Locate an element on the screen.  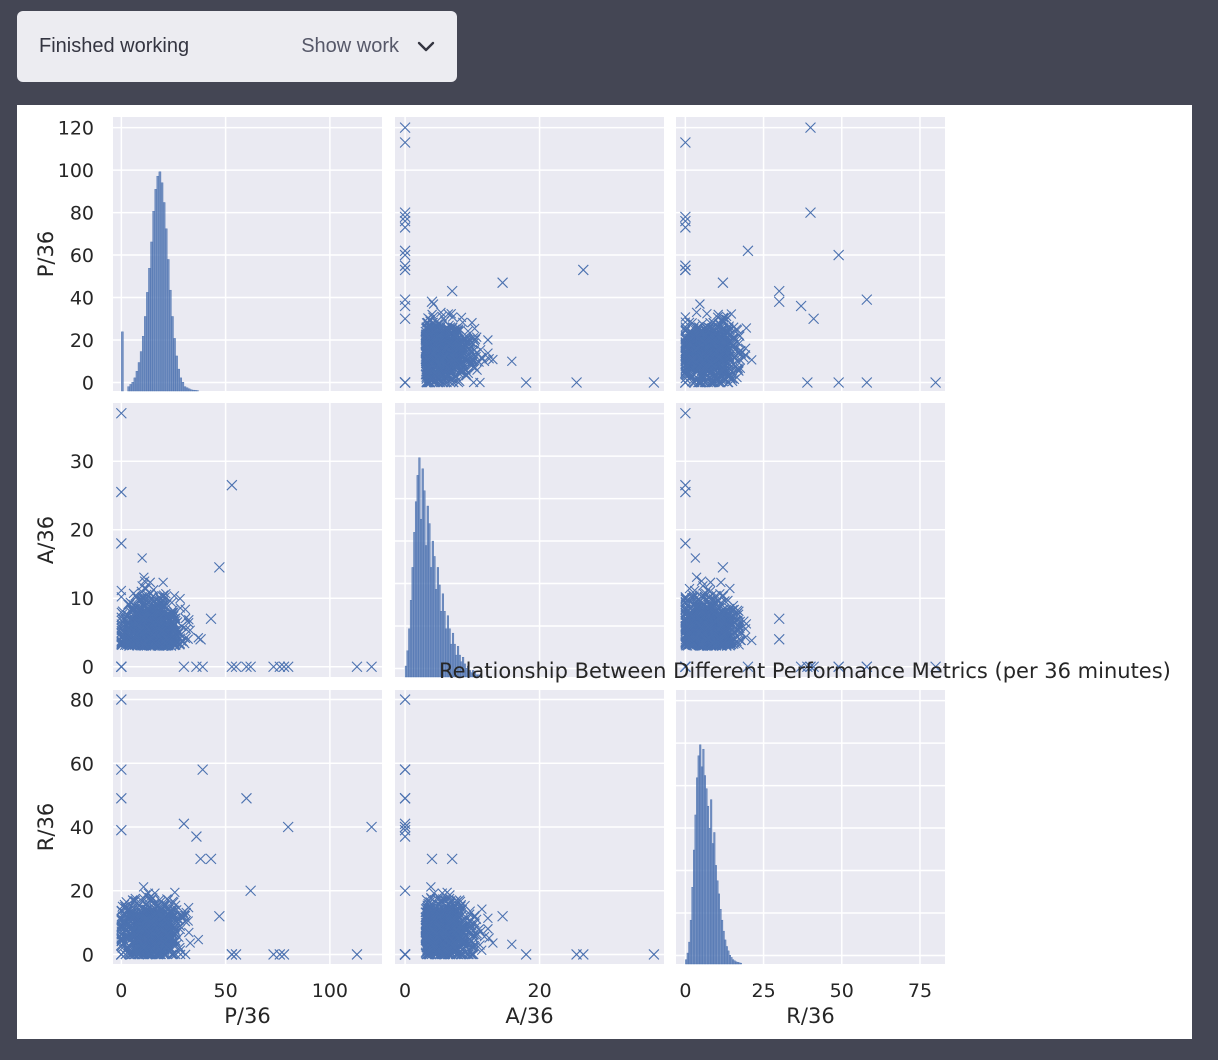
chevron-down-icon is located at coordinates (426, 47).